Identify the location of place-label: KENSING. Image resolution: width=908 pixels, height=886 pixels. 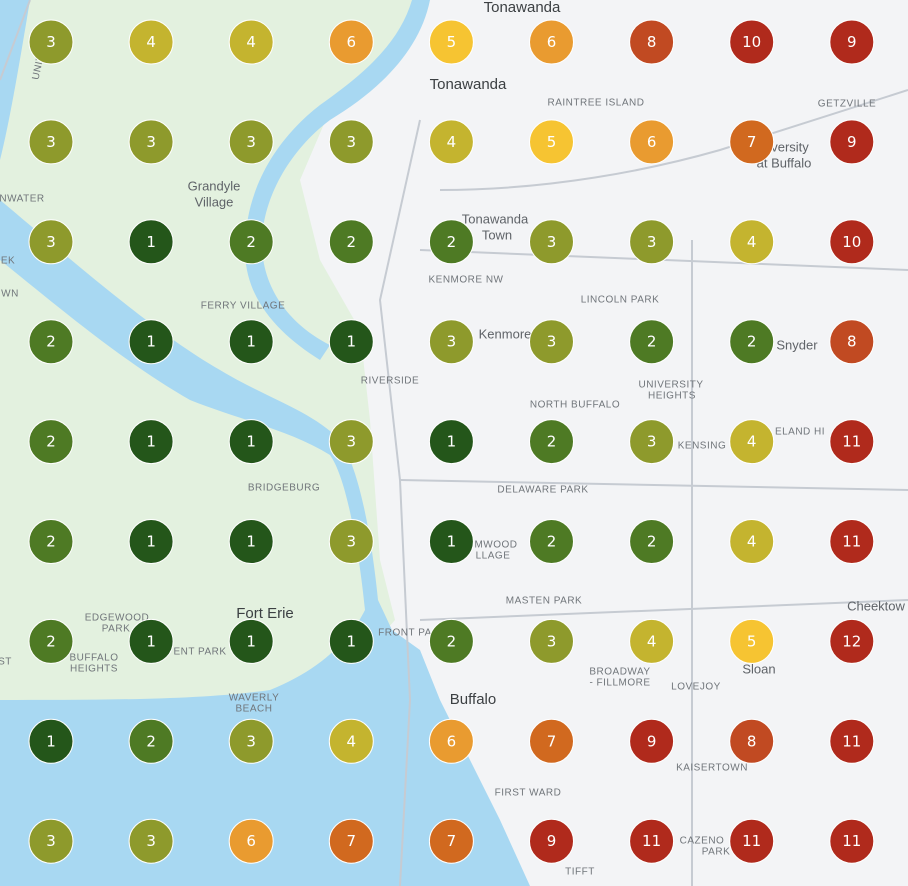
(702, 446).